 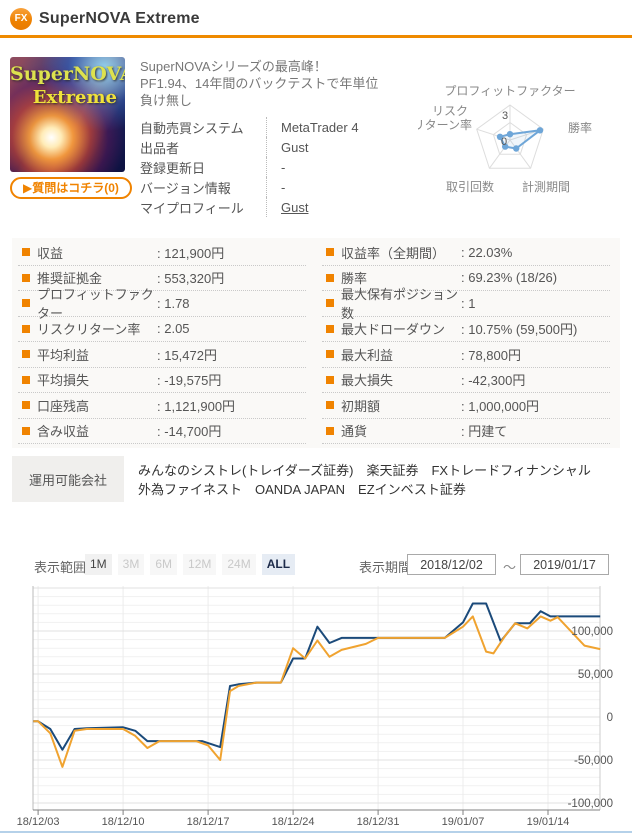 I want to click on range-button-all: ALL, so click(x=278, y=564).